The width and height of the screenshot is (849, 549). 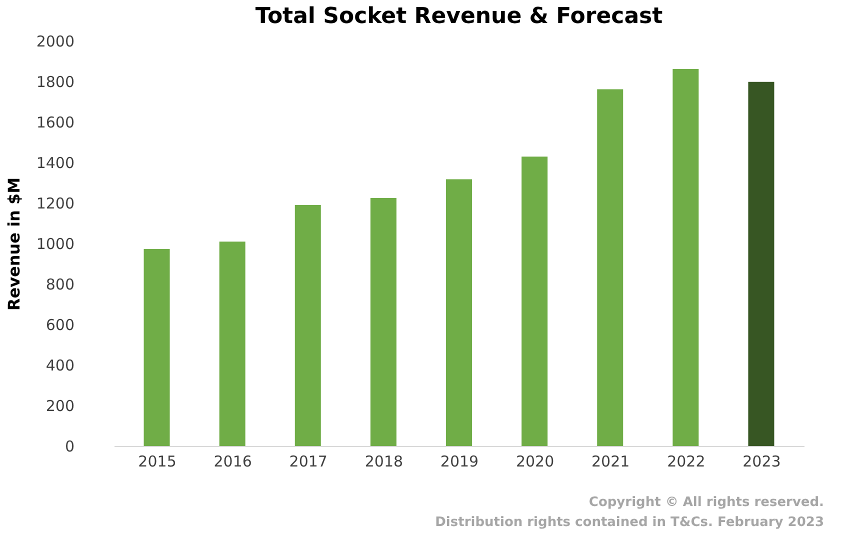 What do you see at coordinates (69, 447) in the screenshot?
I see `y-tick-label: 0` at bounding box center [69, 447].